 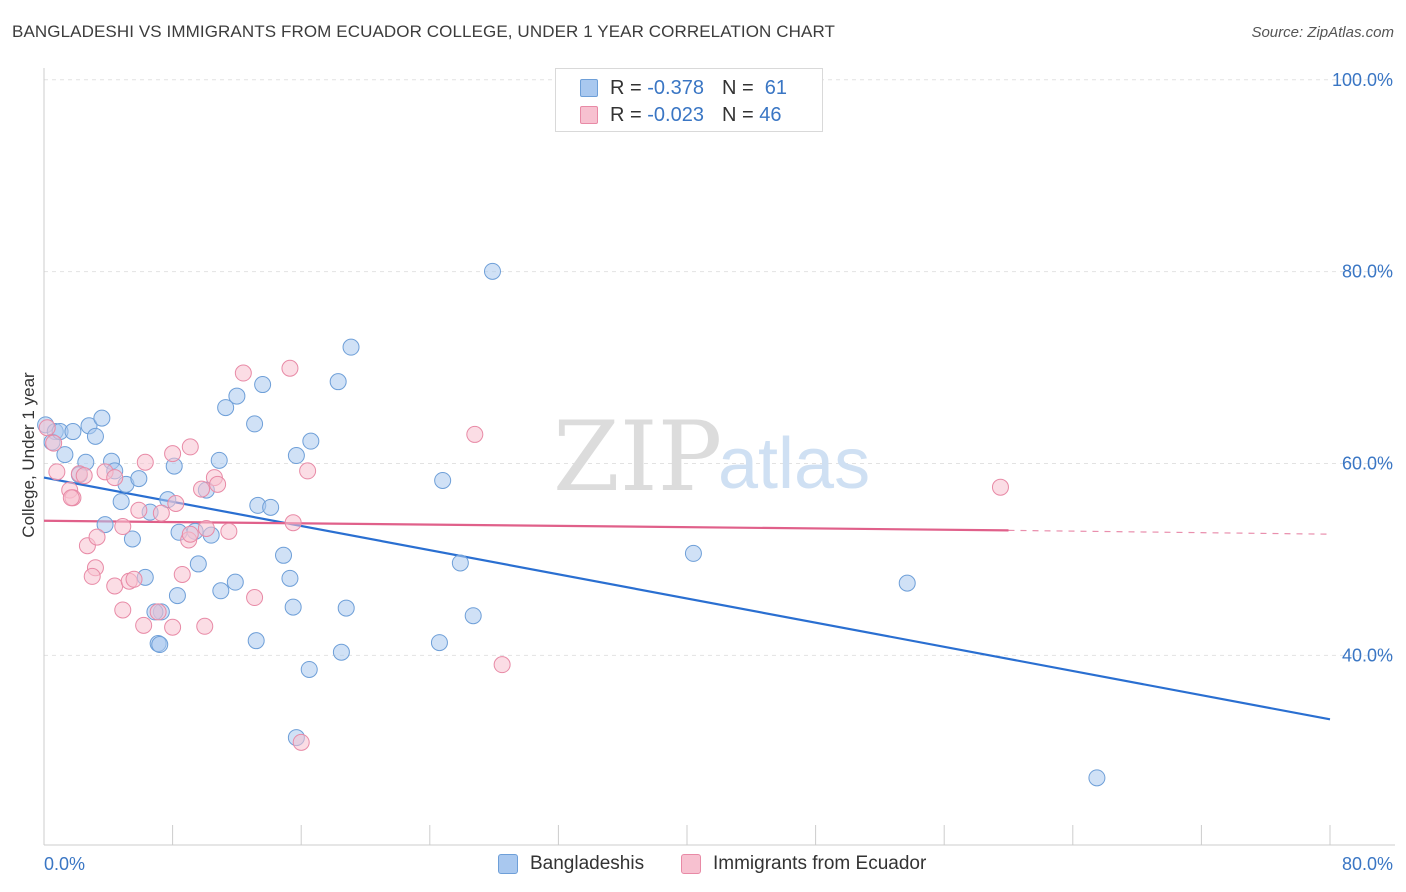 What do you see at coordinates (770, 114) in the screenshot?
I see `legend-n-value: 46` at bounding box center [770, 114].